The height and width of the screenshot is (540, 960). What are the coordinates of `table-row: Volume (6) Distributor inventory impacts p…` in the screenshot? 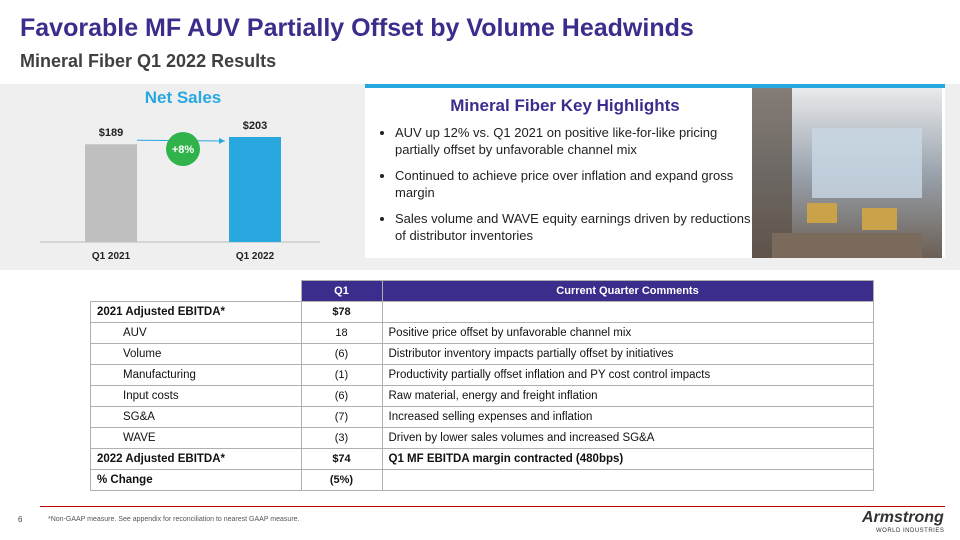 It's located at (482, 354).